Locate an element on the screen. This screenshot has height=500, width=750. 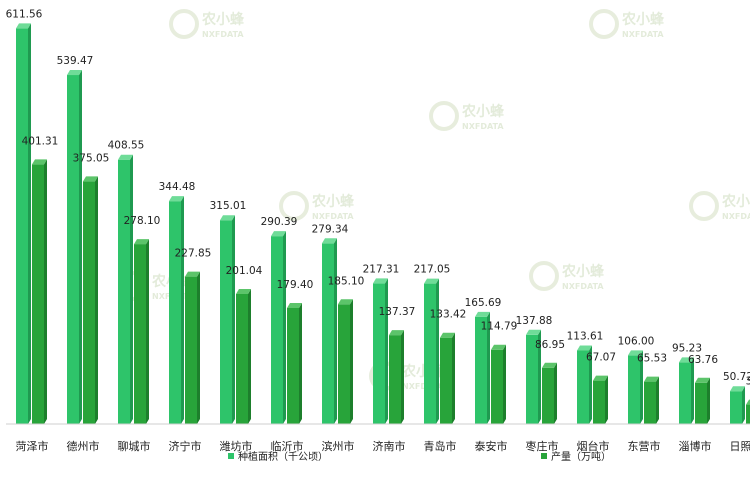
category-label-13: 淄博市 is located at coordinates (695, 446).